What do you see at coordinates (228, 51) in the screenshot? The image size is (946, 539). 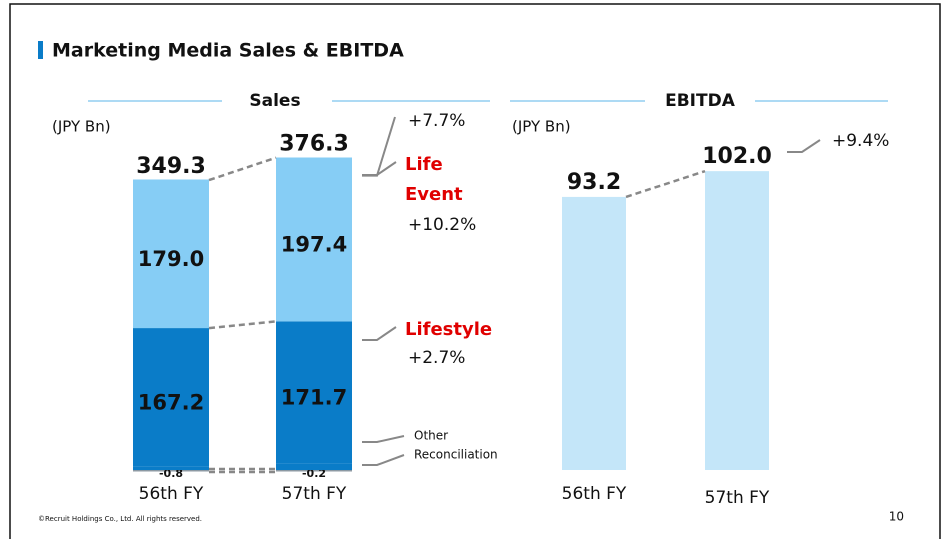 I see `slide-title: Marketing Media Sales & EBITDA` at bounding box center [228, 51].